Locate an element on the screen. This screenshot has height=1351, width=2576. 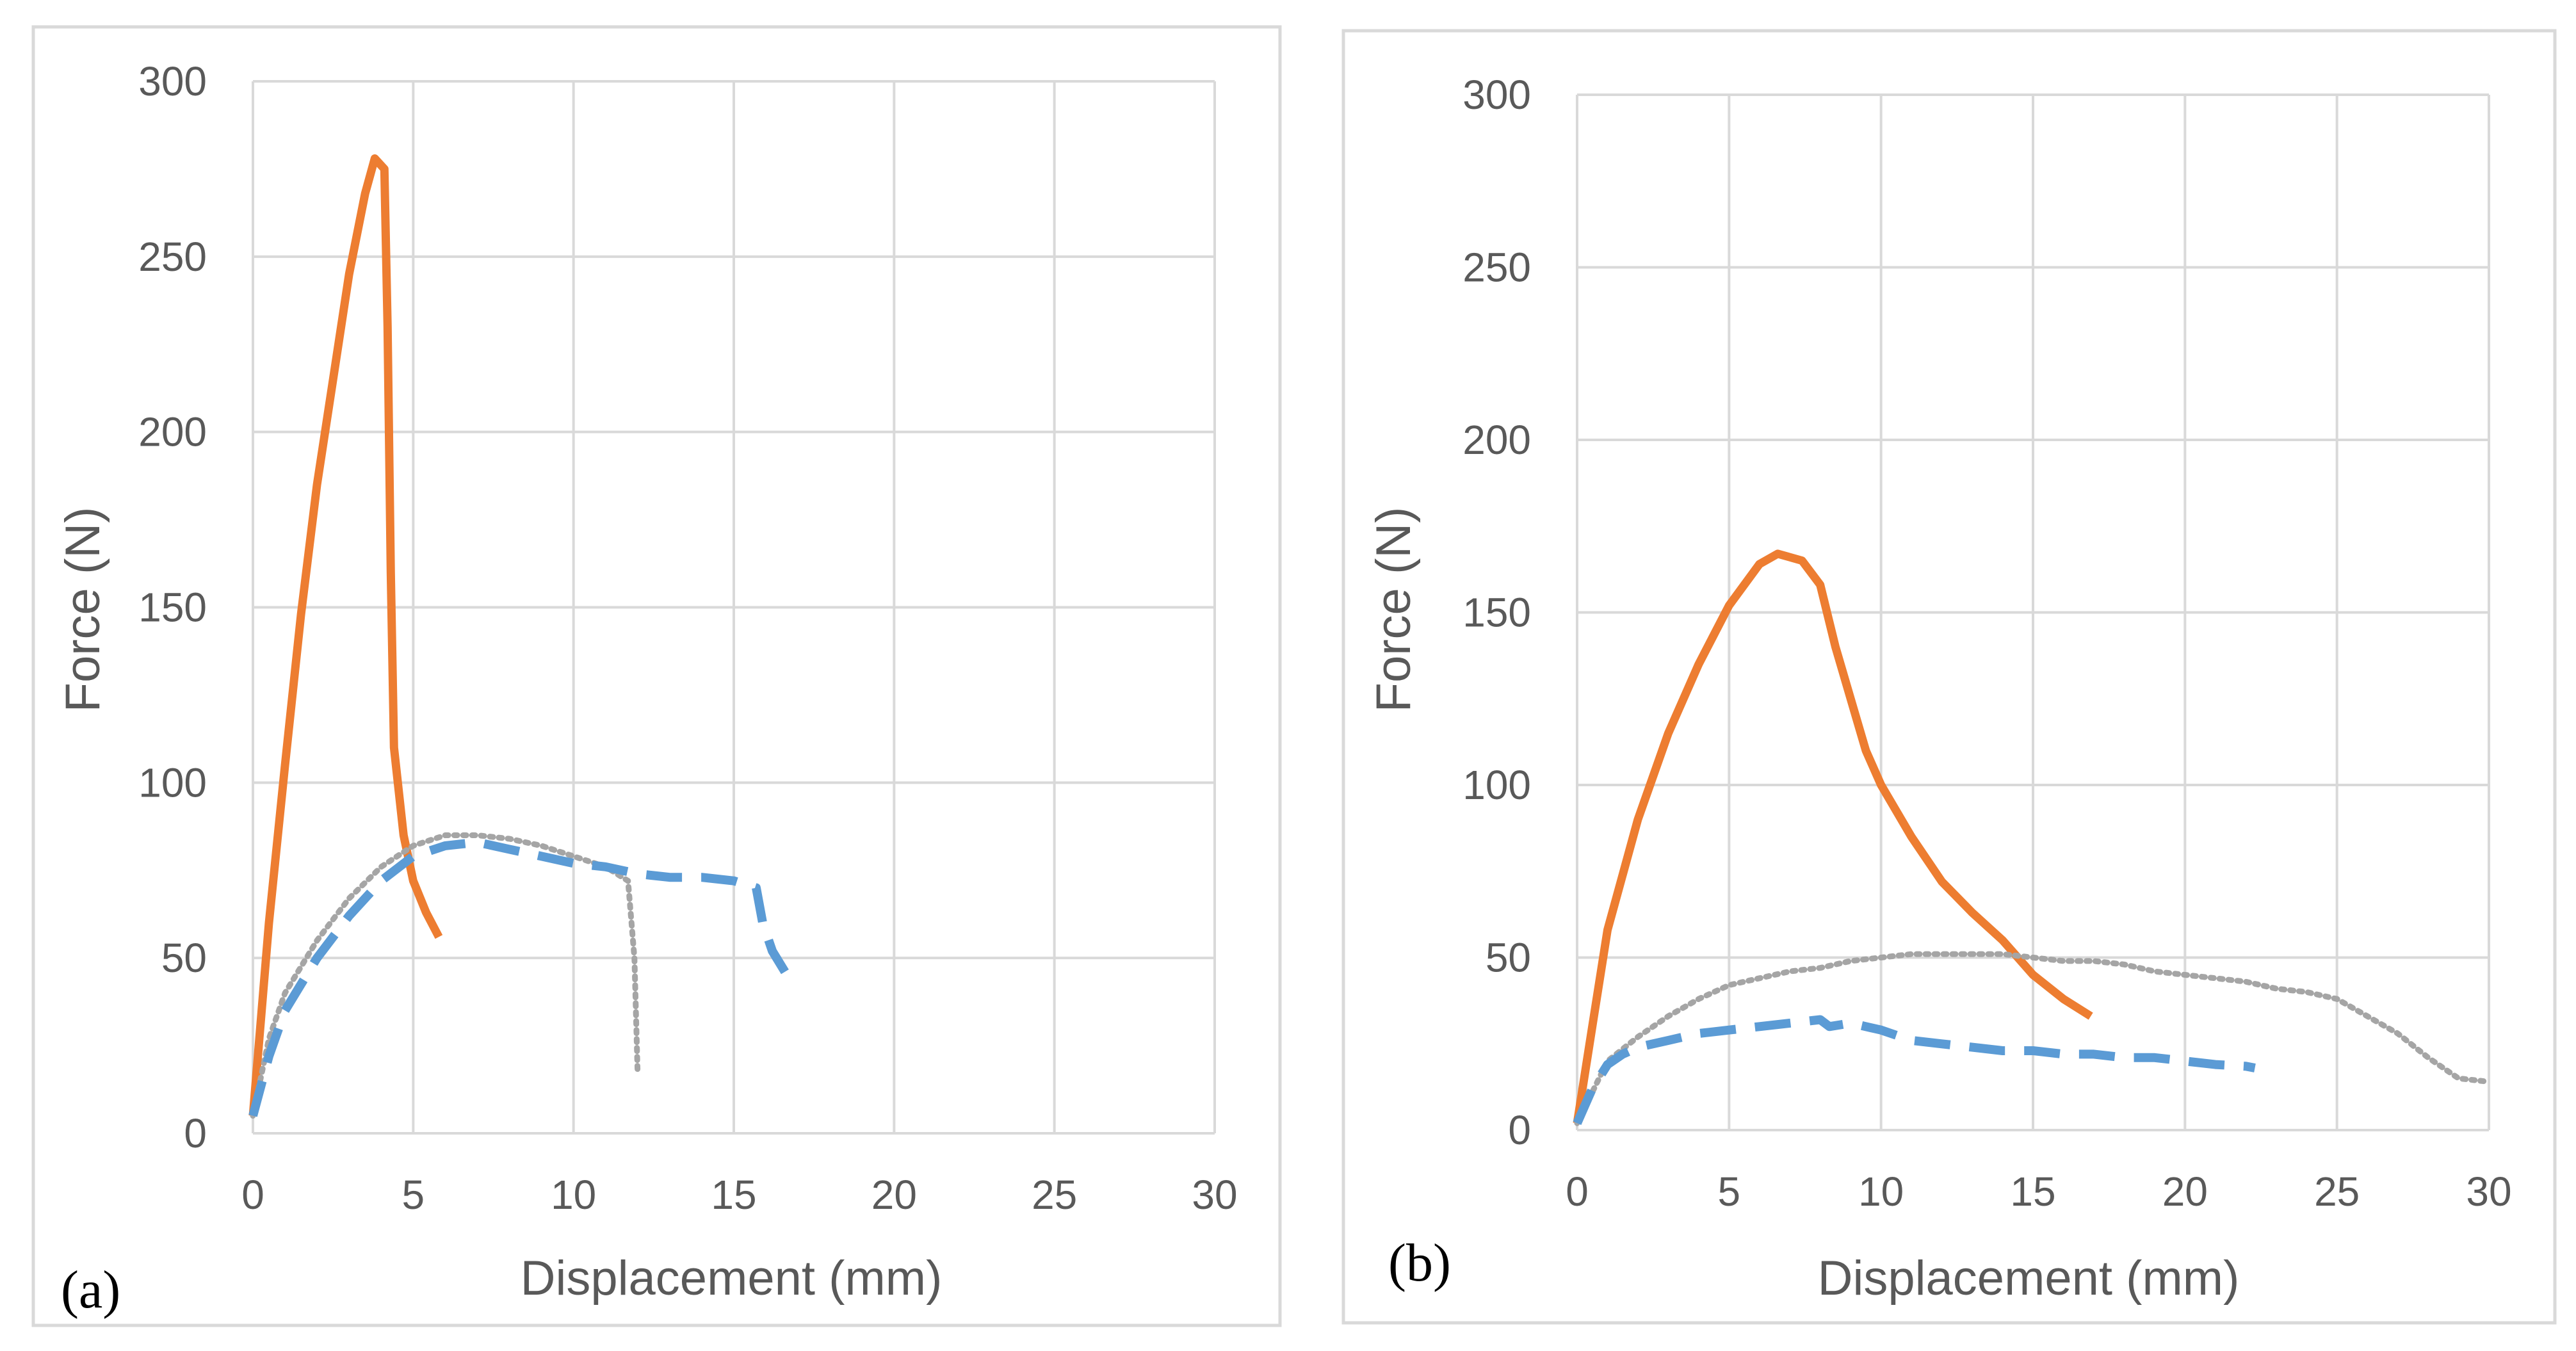
y-tick-label-b-6: 300 is located at coordinates (1496, 95).